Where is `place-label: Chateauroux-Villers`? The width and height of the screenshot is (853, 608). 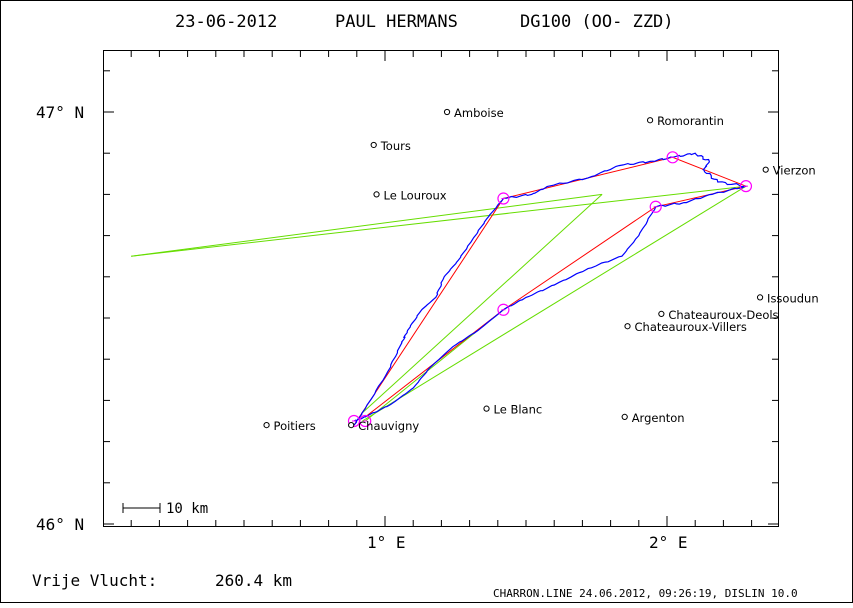
place-label: Chateauroux-Villers is located at coordinates (691, 327).